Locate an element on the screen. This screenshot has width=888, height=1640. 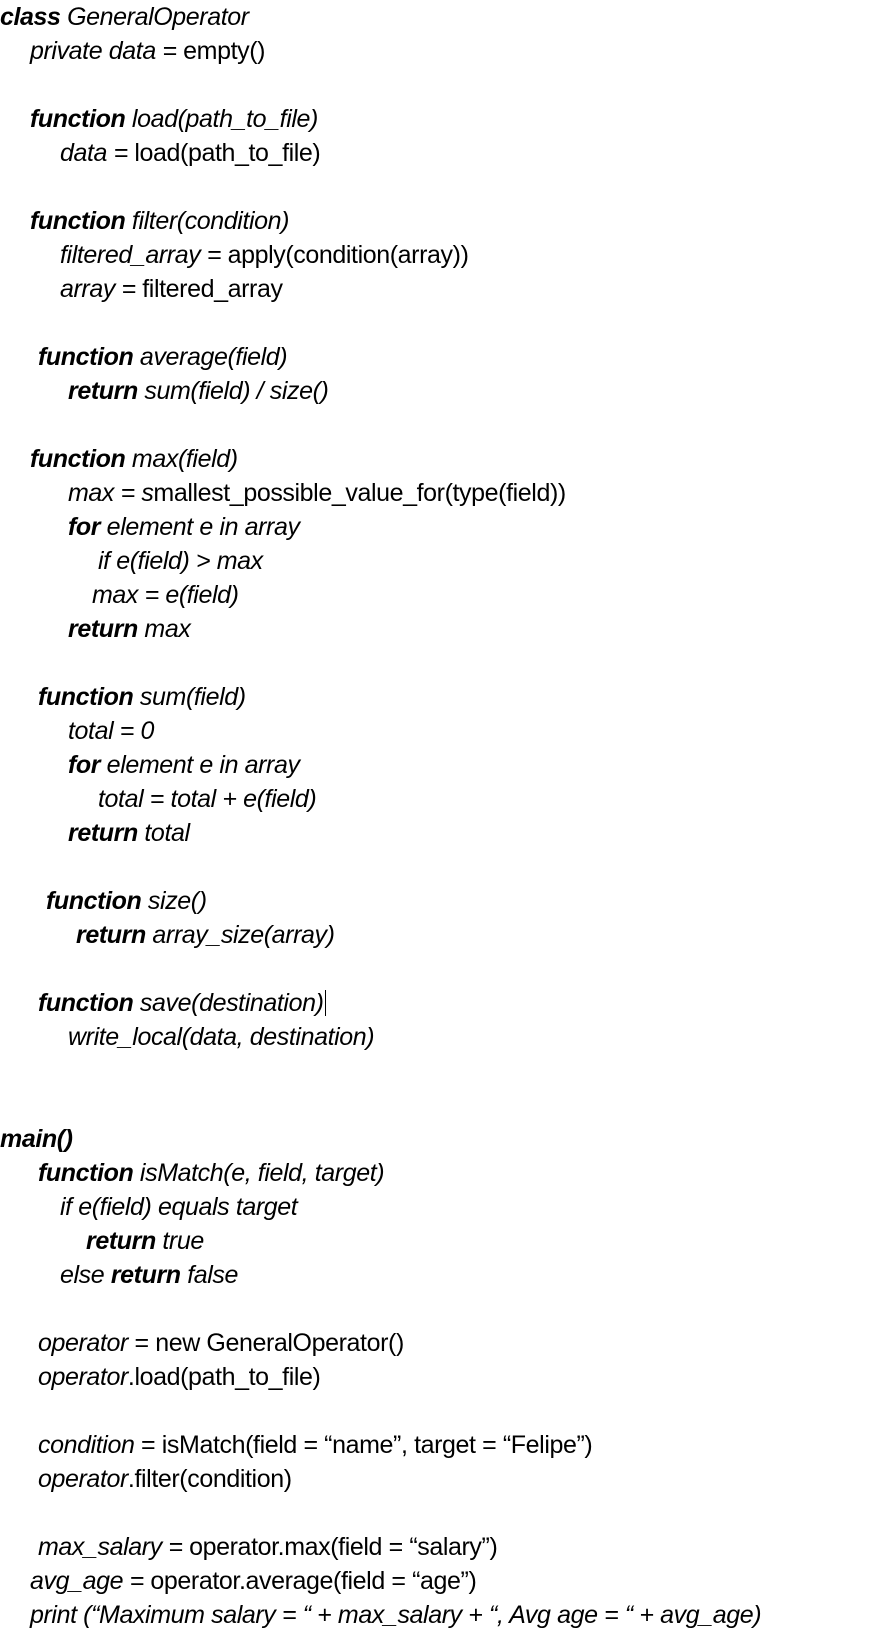
code-text: max = s is located at coordinates (111, 493).